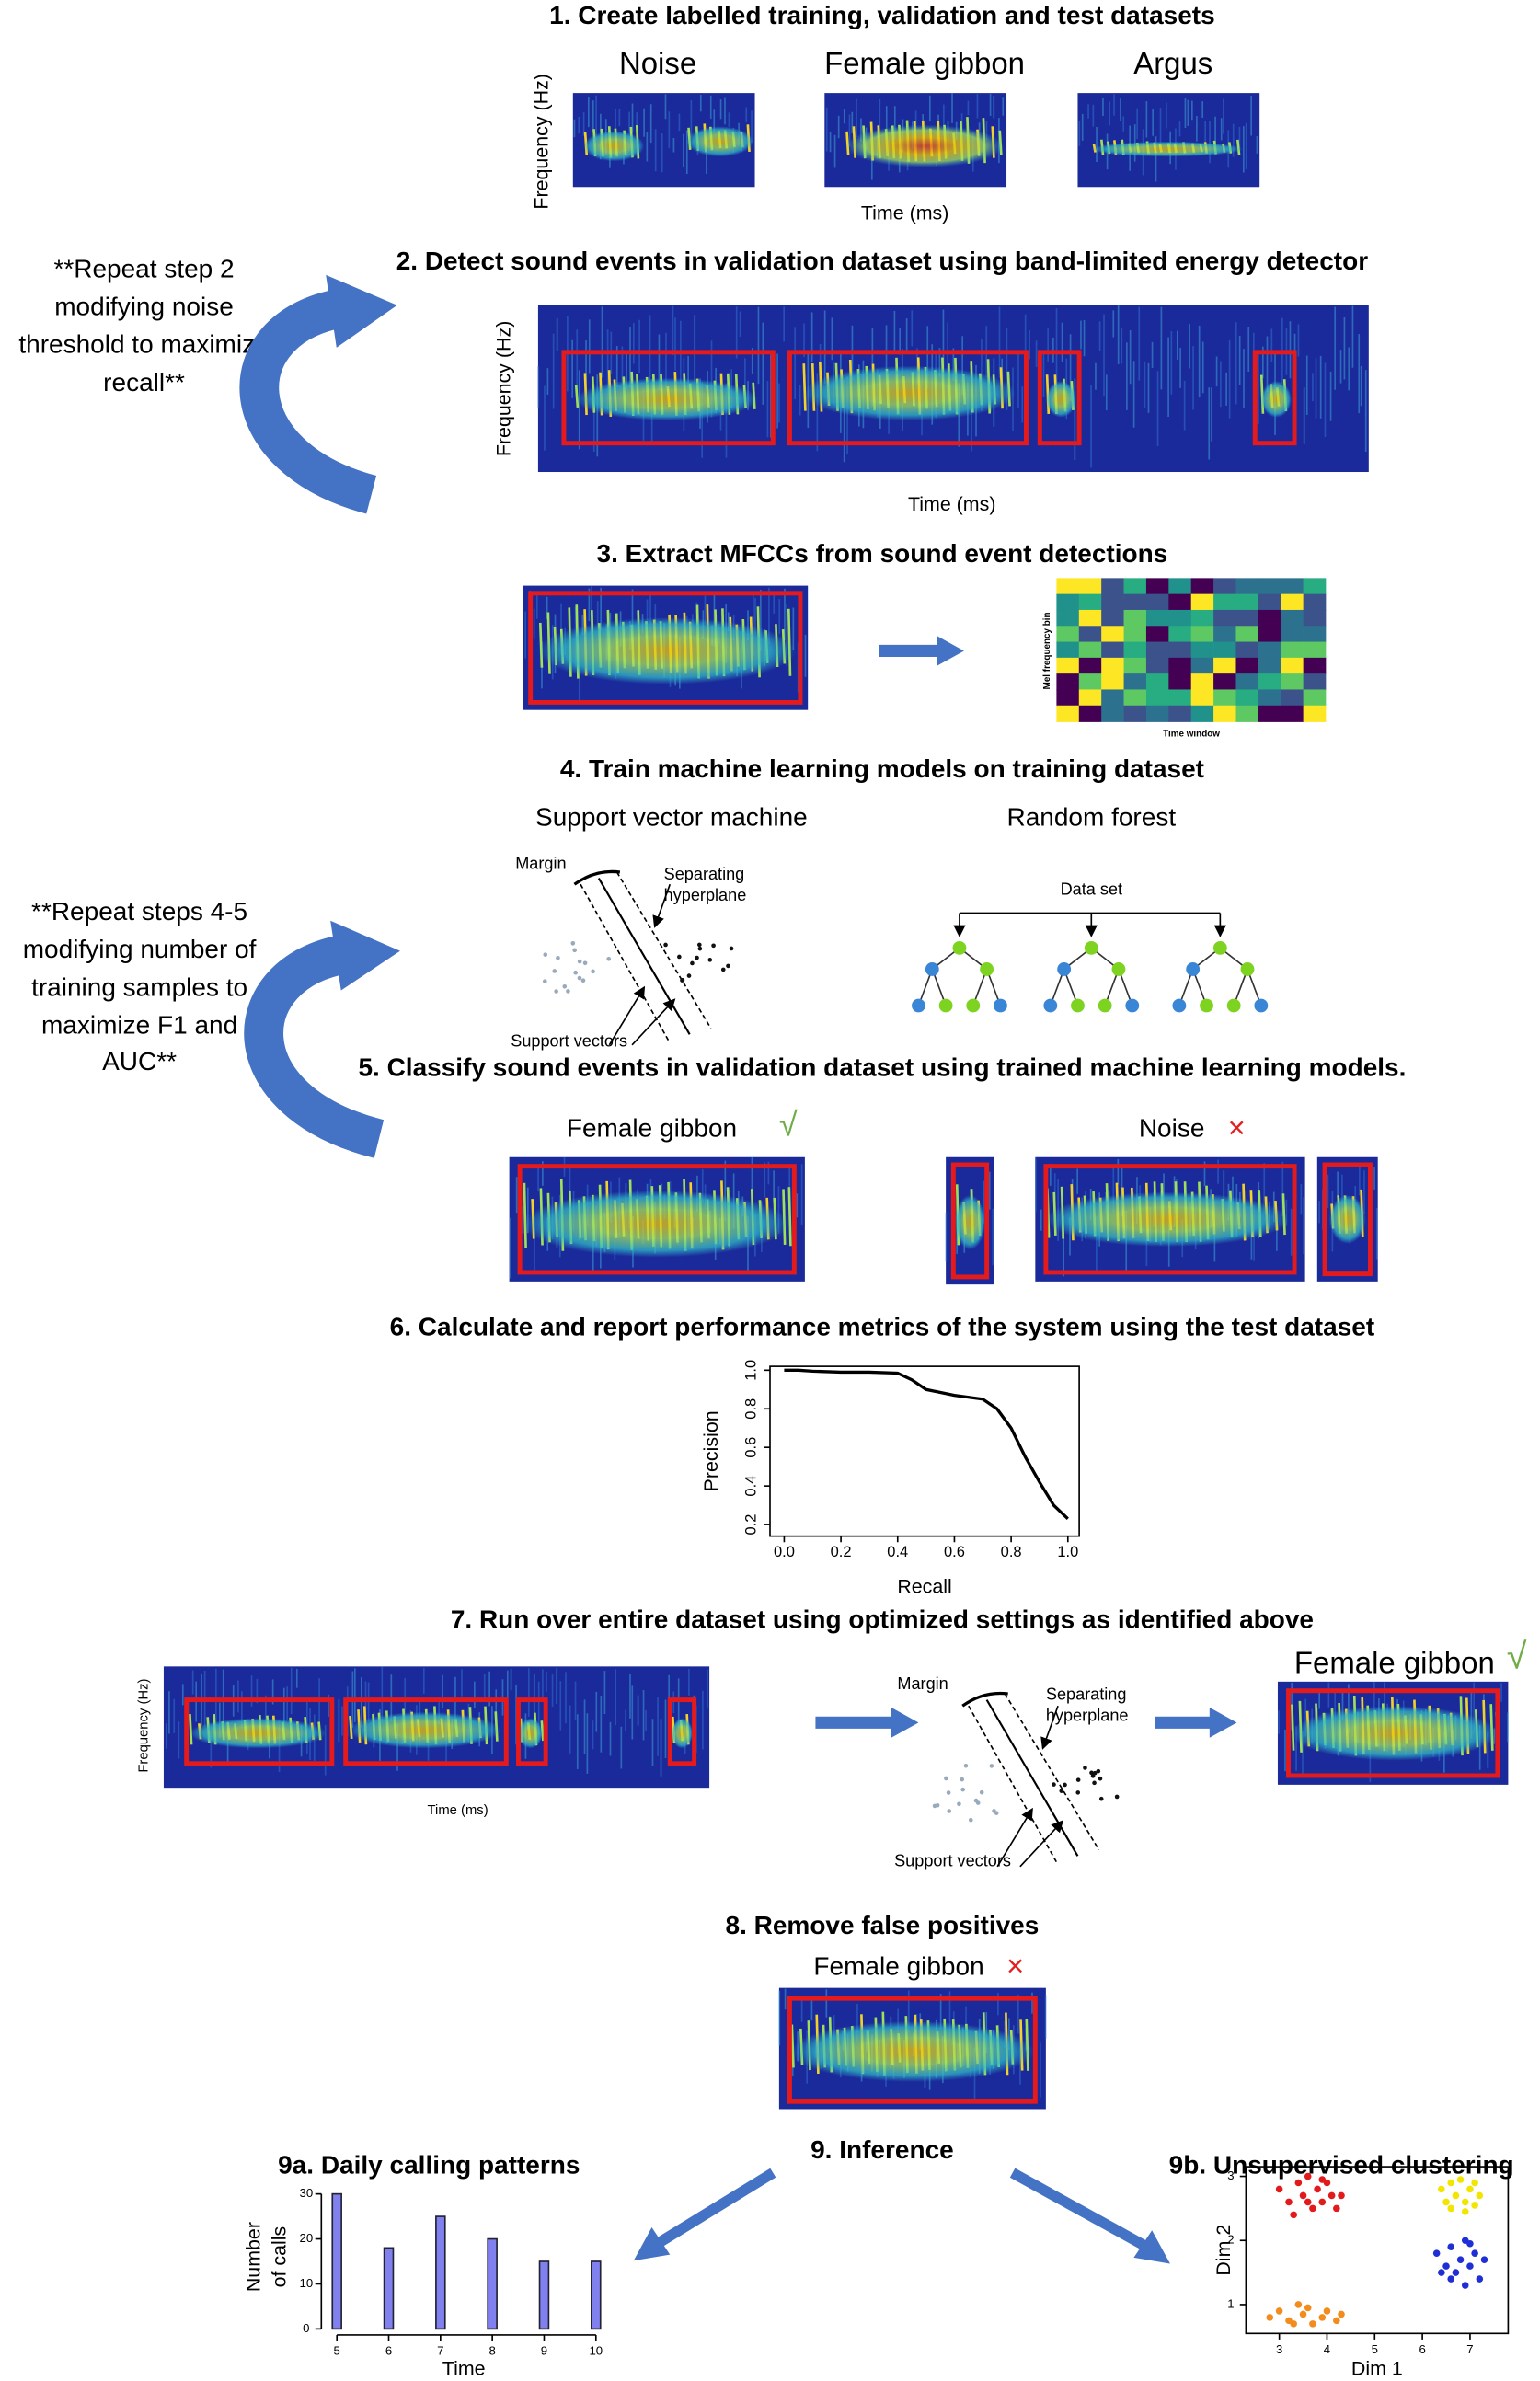 The image size is (1540, 2381). I want to click on x-tick-label: 4, so click(1327, 2349).